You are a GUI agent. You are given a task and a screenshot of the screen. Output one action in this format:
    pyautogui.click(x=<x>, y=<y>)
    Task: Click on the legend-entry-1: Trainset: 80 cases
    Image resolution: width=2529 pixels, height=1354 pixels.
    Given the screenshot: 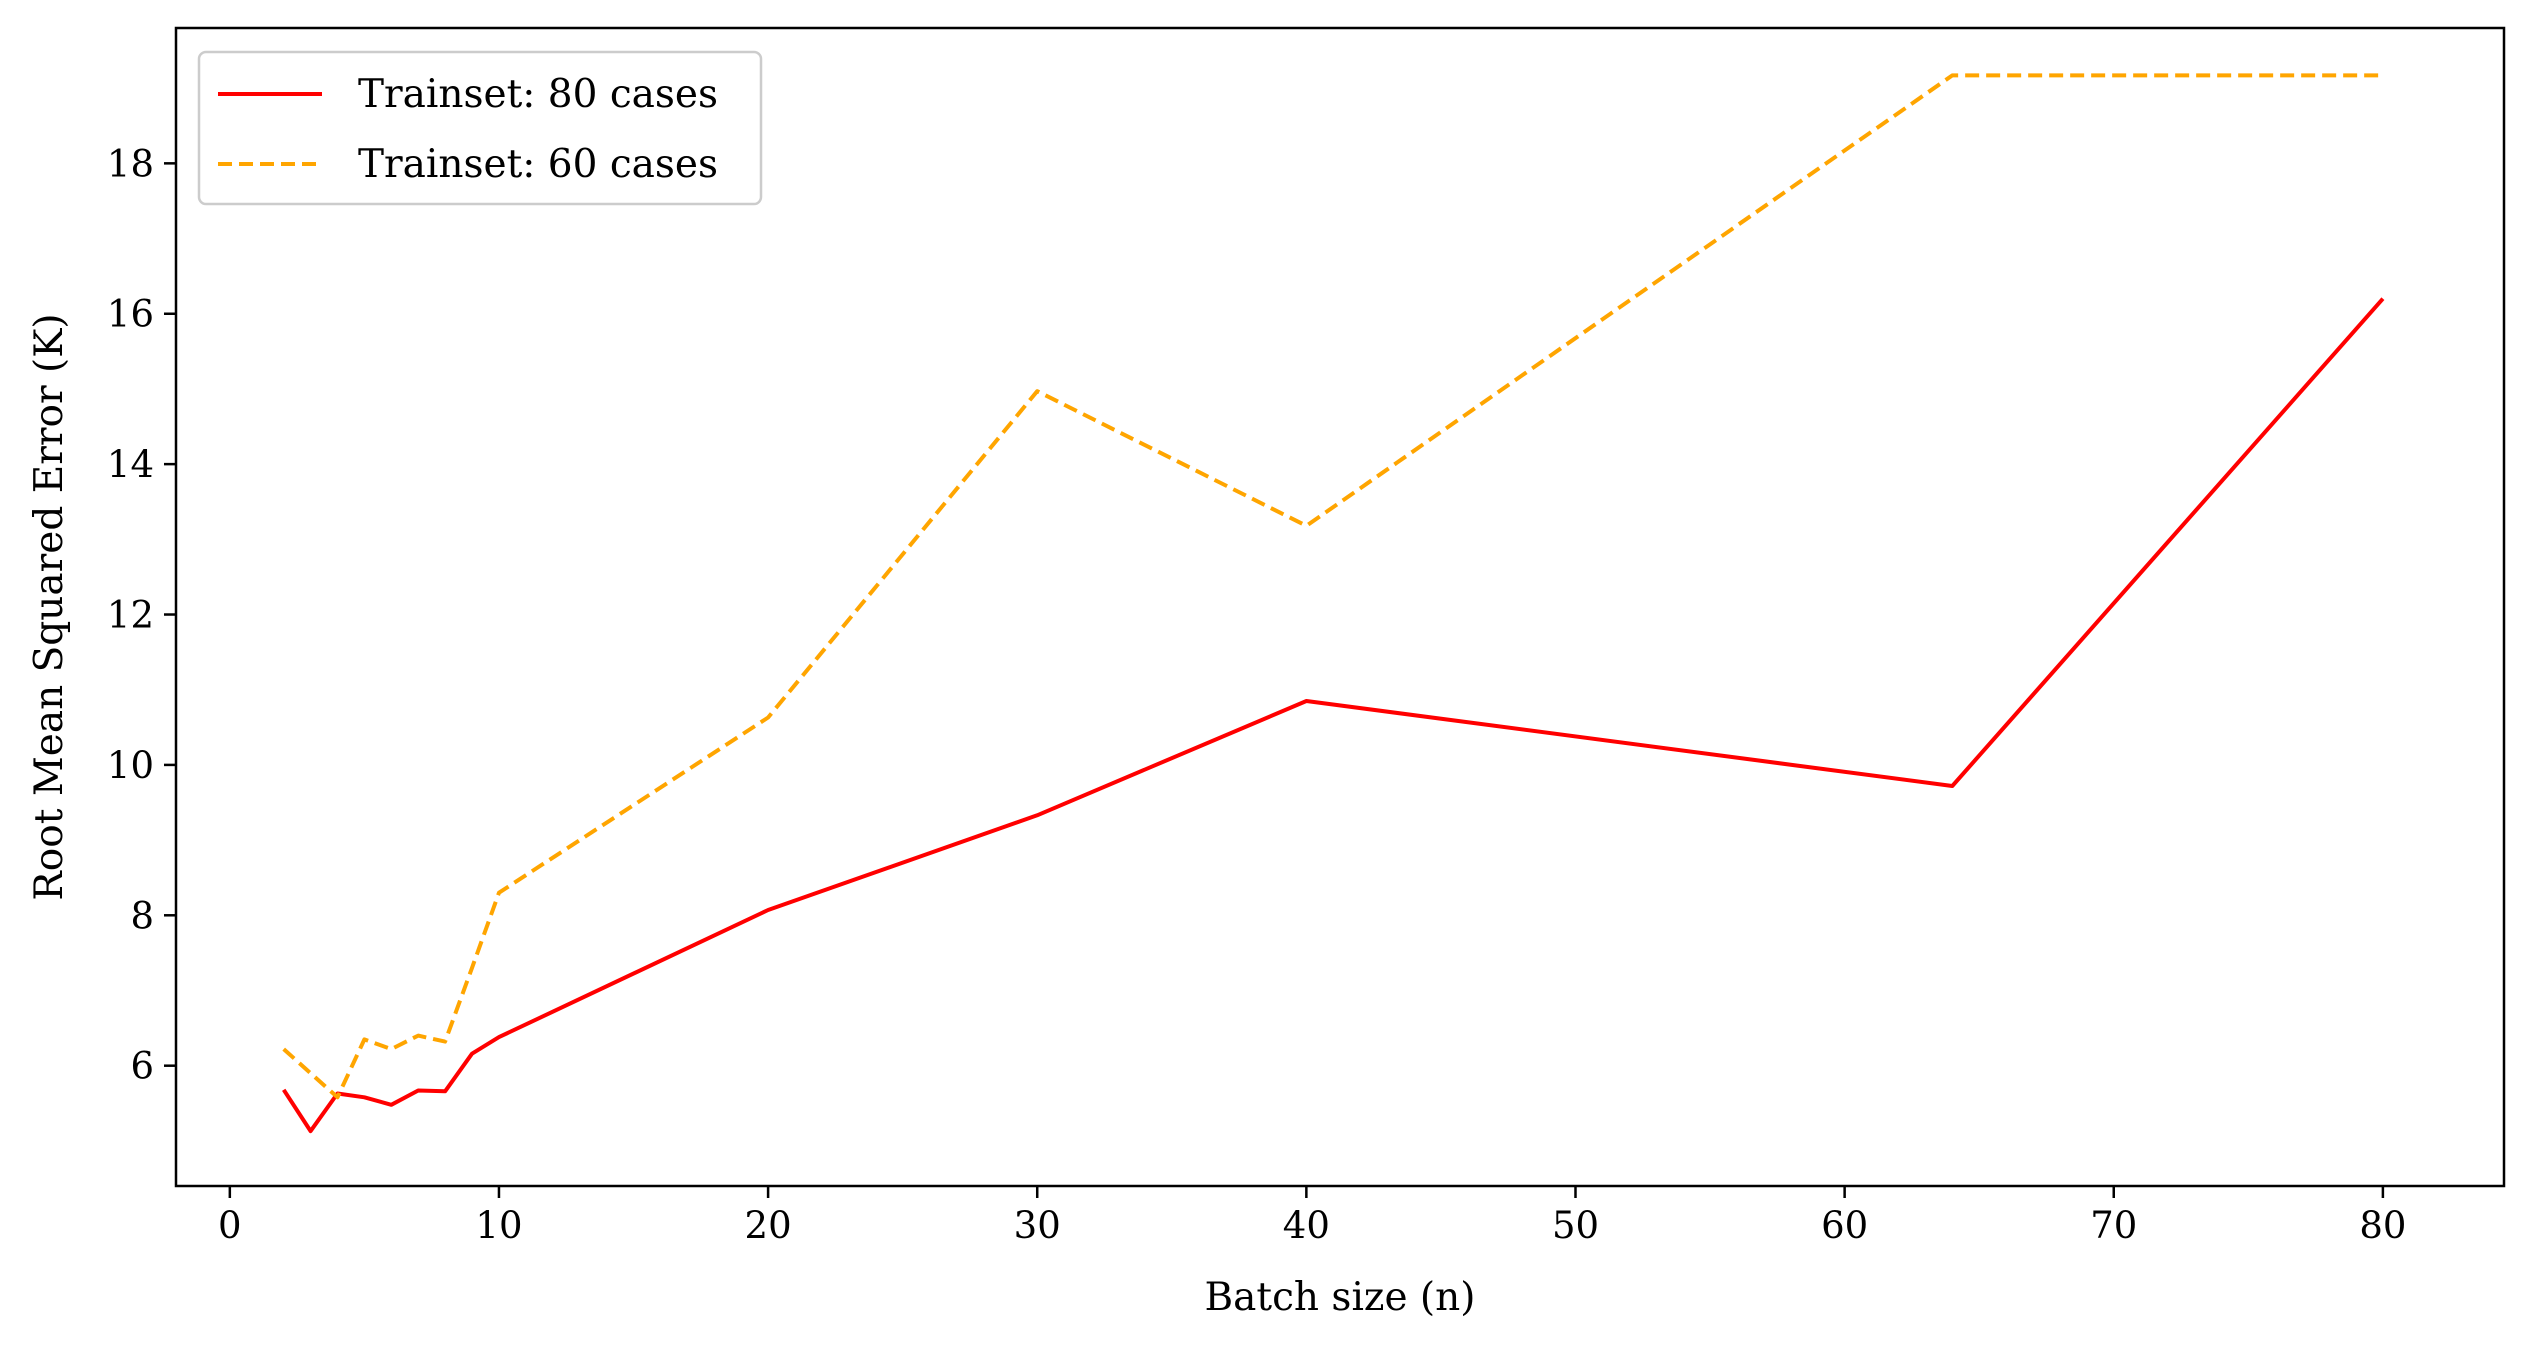 What is the action you would take?
    pyautogui.click(x=538, y=94)
    